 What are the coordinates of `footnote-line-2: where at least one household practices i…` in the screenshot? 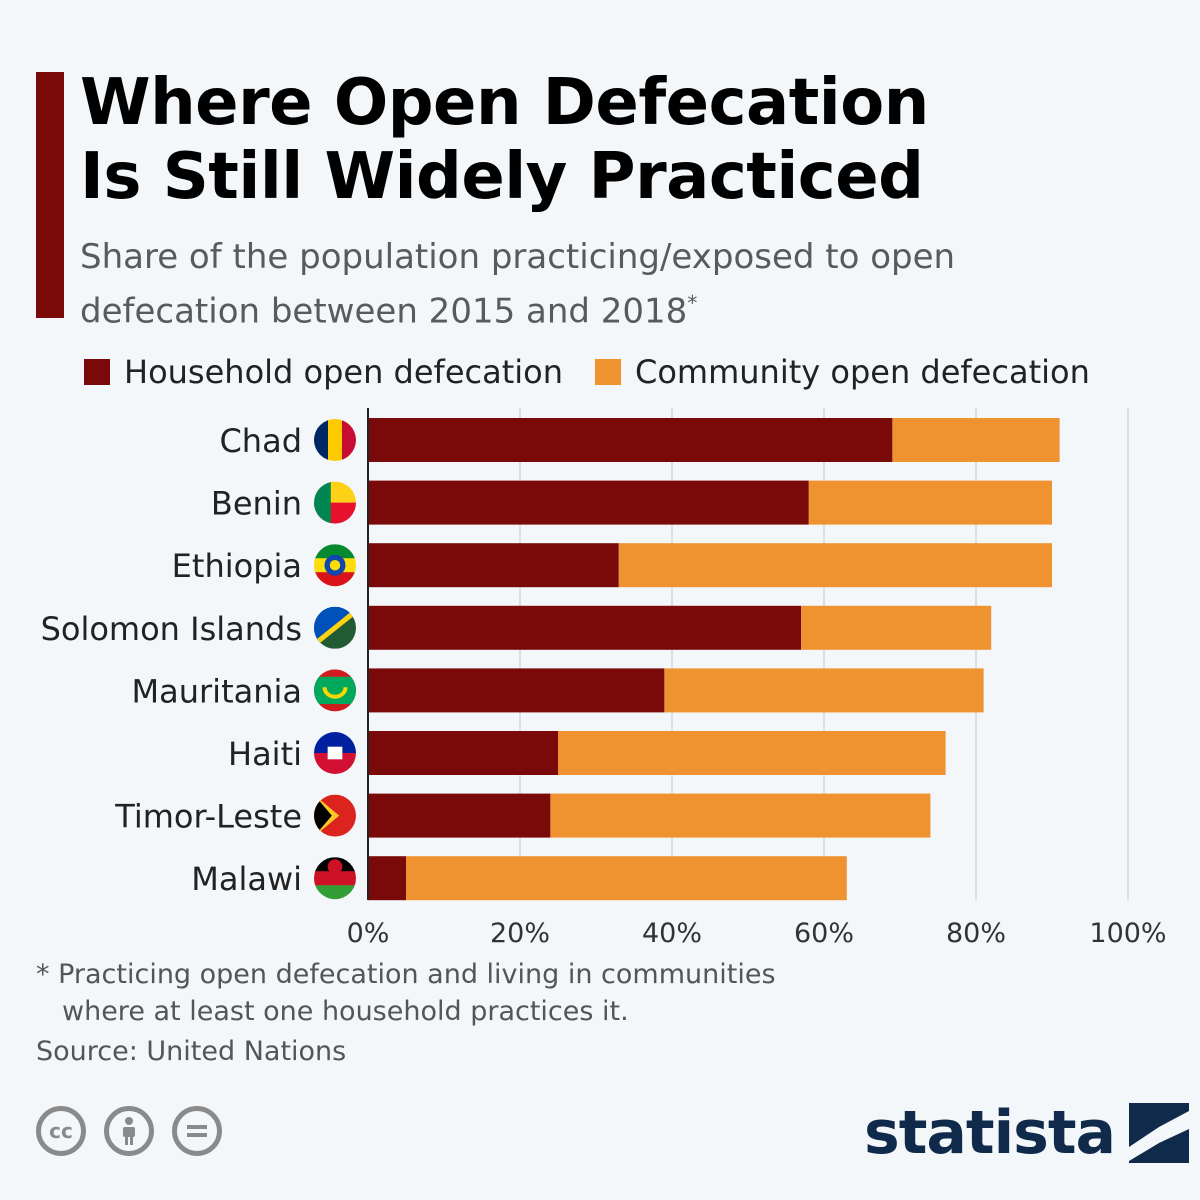 It's located at (345, 1011).